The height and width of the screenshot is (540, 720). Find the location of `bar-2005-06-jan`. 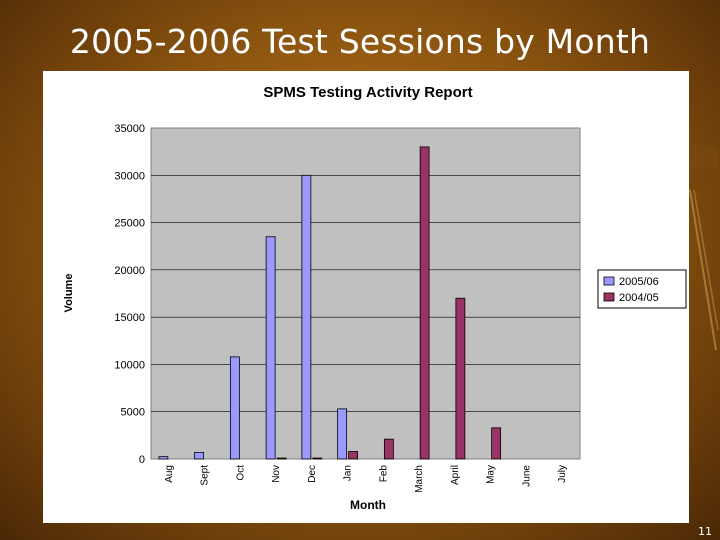

bar-2005-06-jan is located at coordinates (342, 434).